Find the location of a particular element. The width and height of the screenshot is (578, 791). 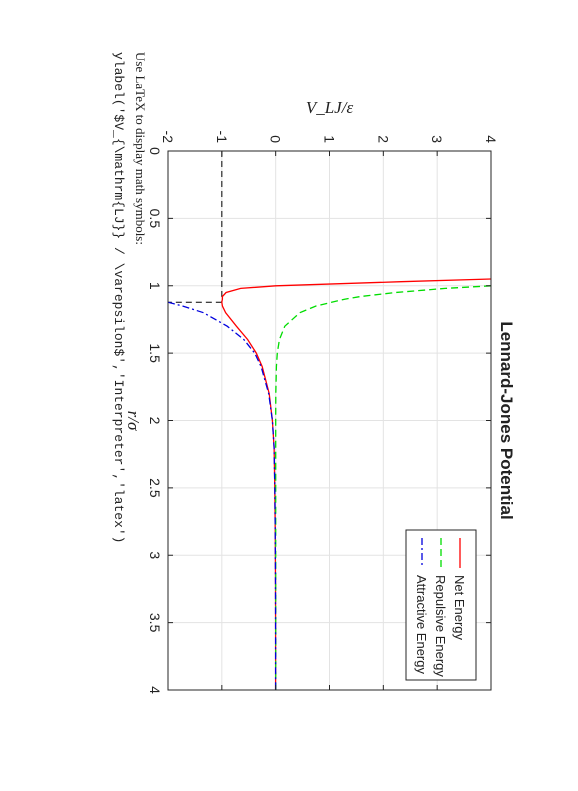

x-tick-label: 2.5 is located at coordinates (155, 488).